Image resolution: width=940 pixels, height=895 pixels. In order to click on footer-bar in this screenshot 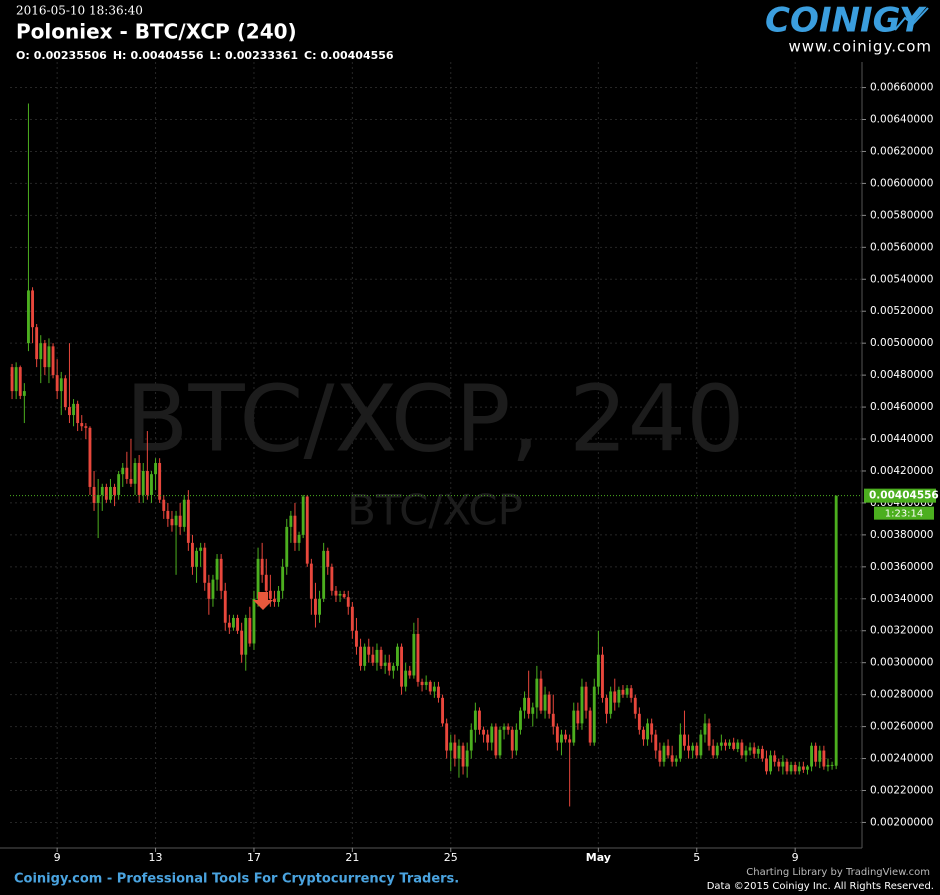, I will do `click(470, 882)`.